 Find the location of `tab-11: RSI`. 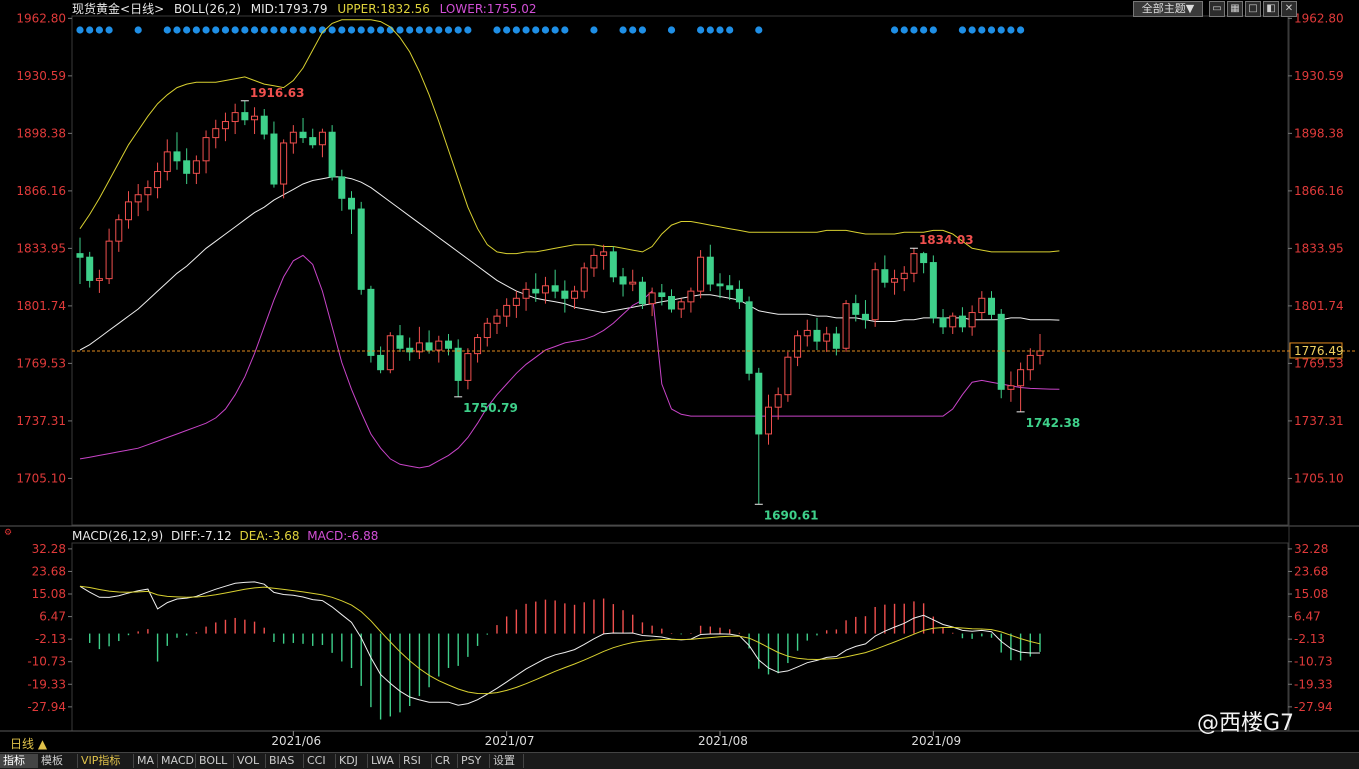

tab-11: RSI is located at coordinates (416, 761).